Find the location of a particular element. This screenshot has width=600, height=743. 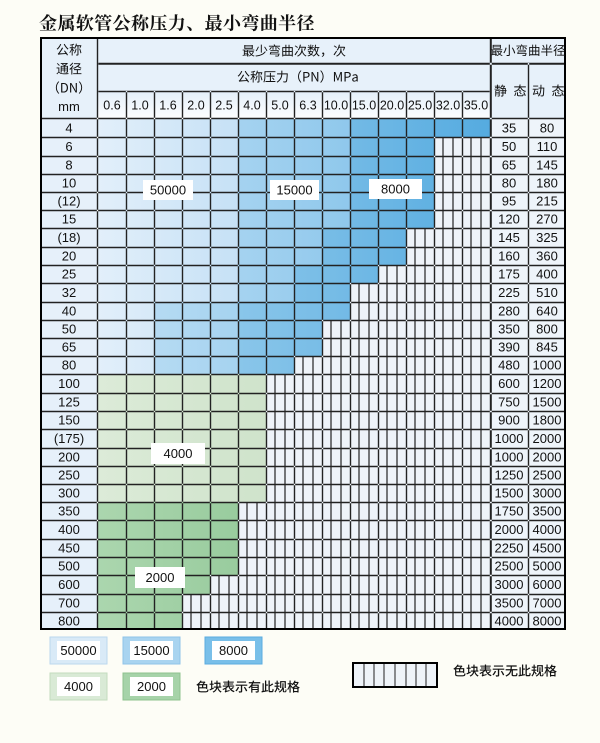

svg-text: 225 is located at coordinates (509, 292).